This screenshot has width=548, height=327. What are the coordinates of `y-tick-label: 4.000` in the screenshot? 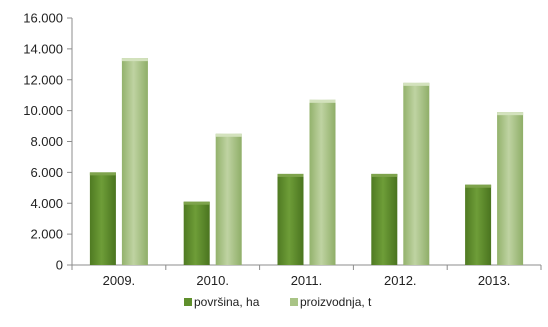 It's located at (46, 203).